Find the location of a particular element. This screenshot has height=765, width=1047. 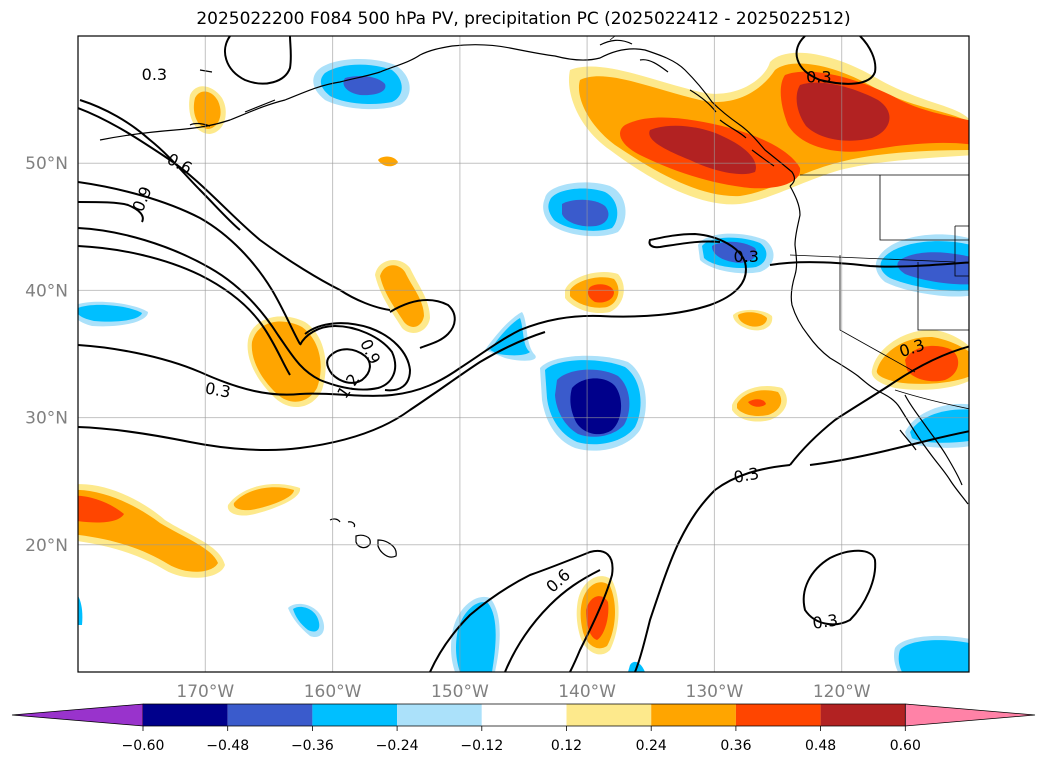

coastline-aleutians is located at coordinates (201, 98).